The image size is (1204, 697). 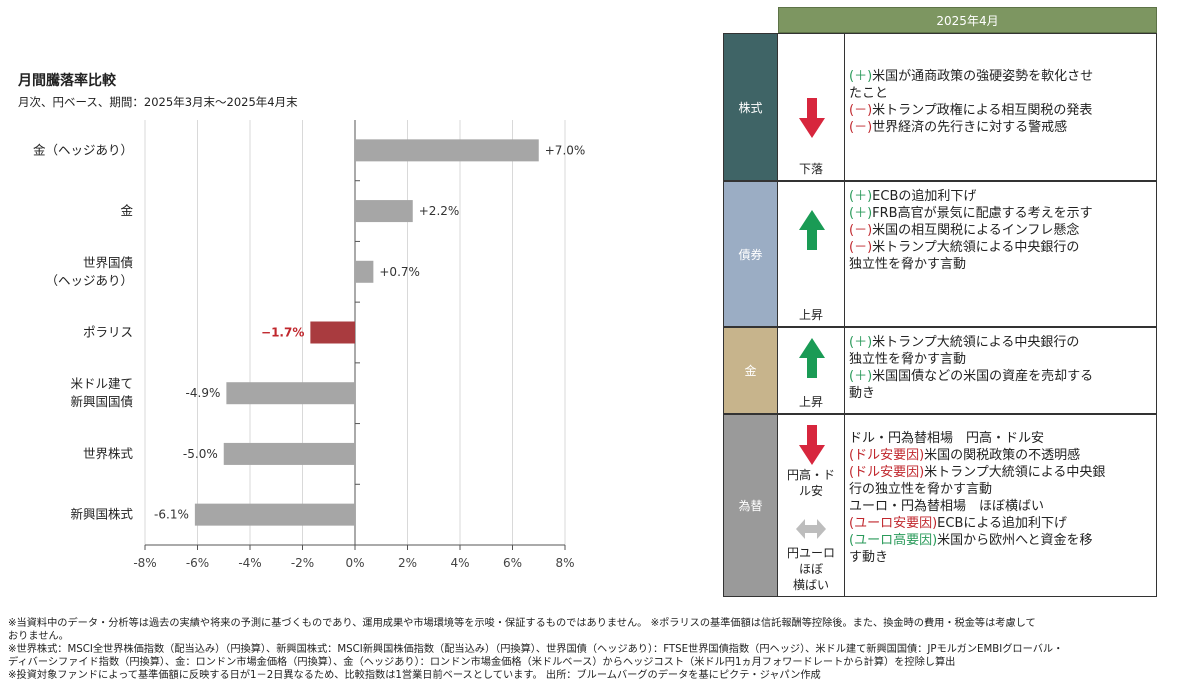 What do you see at coordinates (982, 110) in the screenshot?
I see `factor-text-body: 米トランプ政権による相互関税の発表` at bounding box center [982, 110].